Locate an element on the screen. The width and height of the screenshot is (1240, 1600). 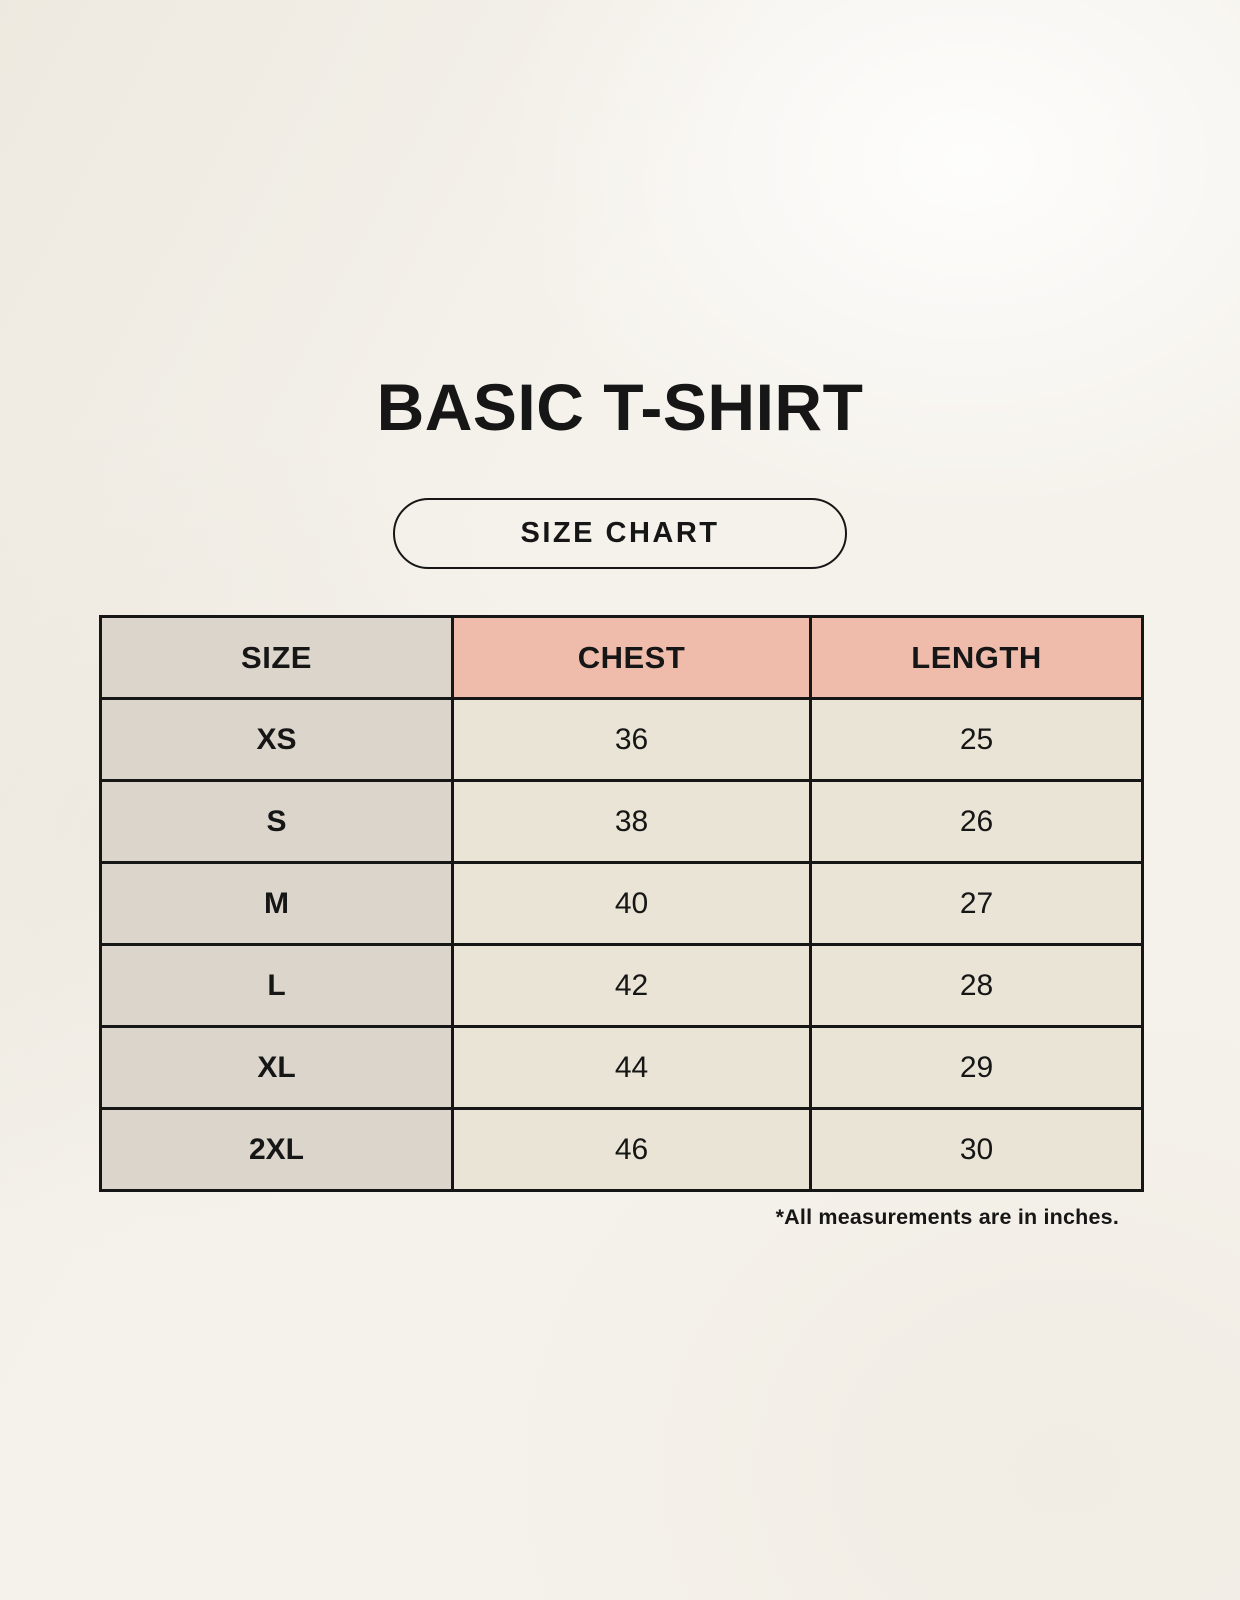
chest-cell: 46 is located at coordinates (631, 1149).